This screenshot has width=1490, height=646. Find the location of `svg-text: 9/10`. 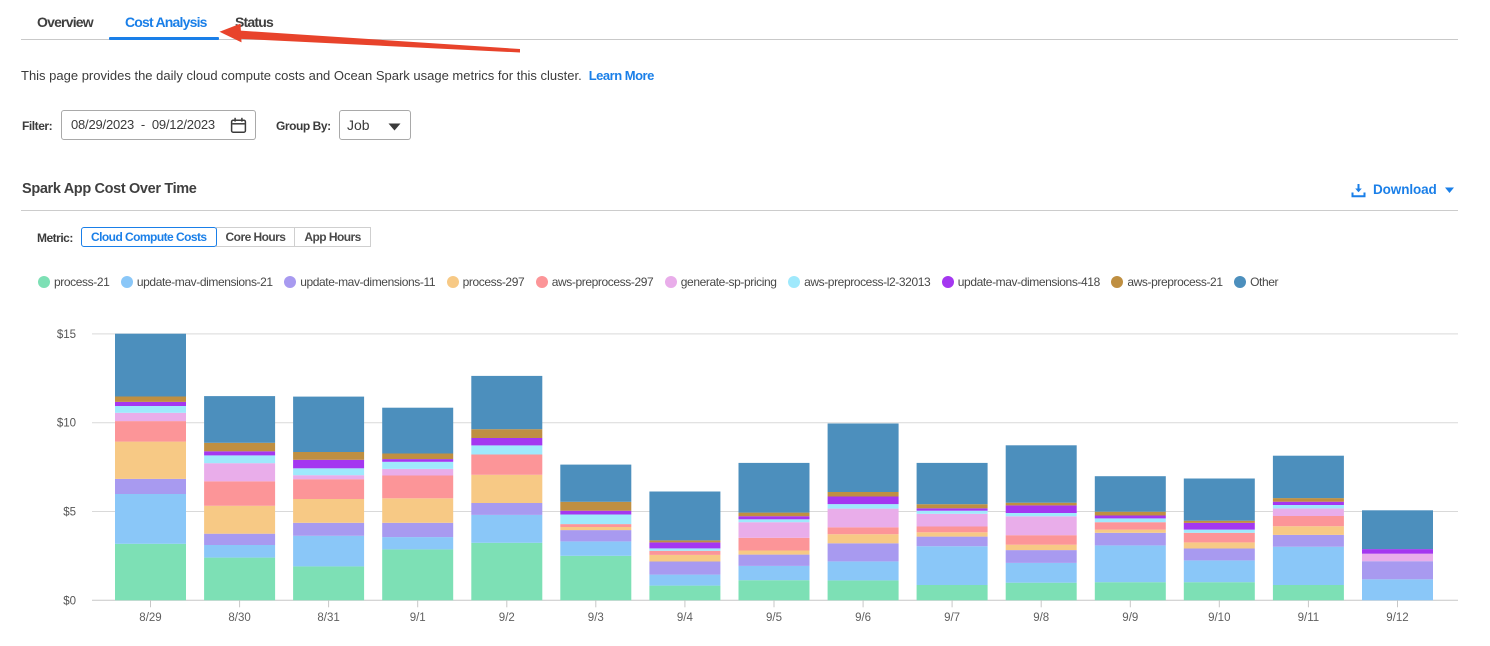

svg-text: 9/10 is located at coordinates (1219, 618).